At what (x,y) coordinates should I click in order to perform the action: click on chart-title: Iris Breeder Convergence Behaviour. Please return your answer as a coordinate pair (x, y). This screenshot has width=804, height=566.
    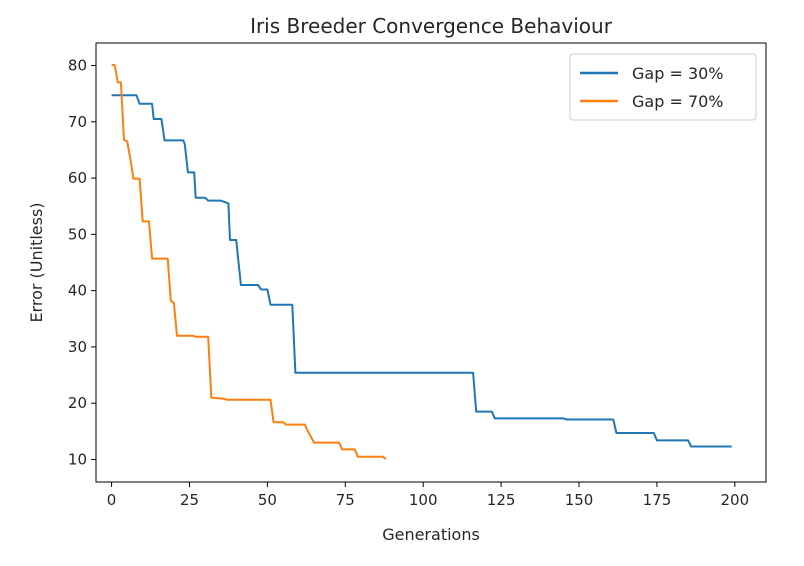
    Looking at the image, I should click on (431, 26).